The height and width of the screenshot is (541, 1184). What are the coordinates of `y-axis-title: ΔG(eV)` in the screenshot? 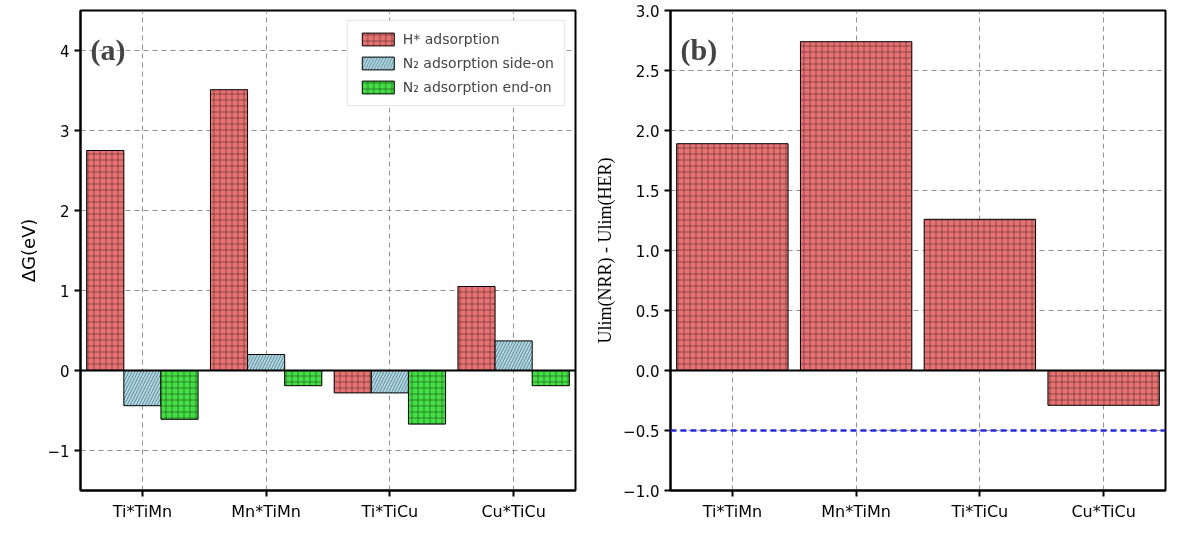 It's located at (29, 250).